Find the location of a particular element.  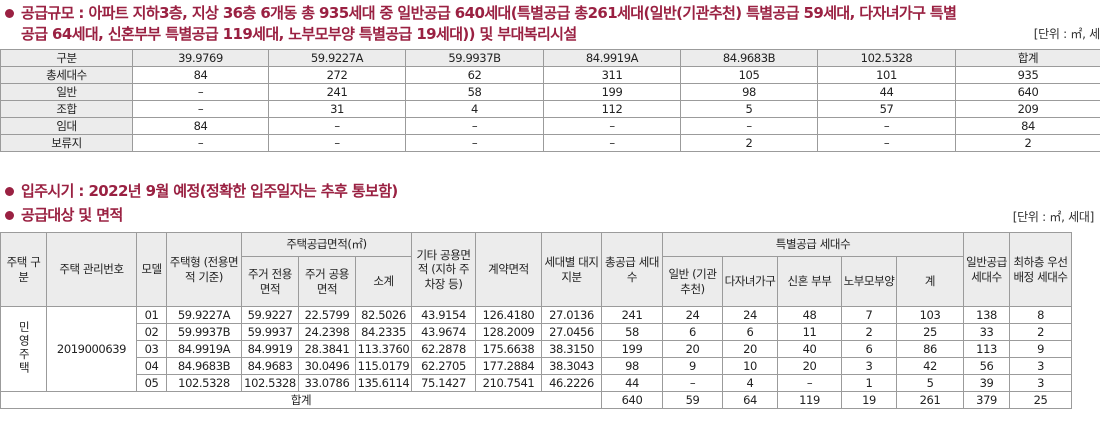

table-cell: 38.3043 is located at coordinates (572, 366).